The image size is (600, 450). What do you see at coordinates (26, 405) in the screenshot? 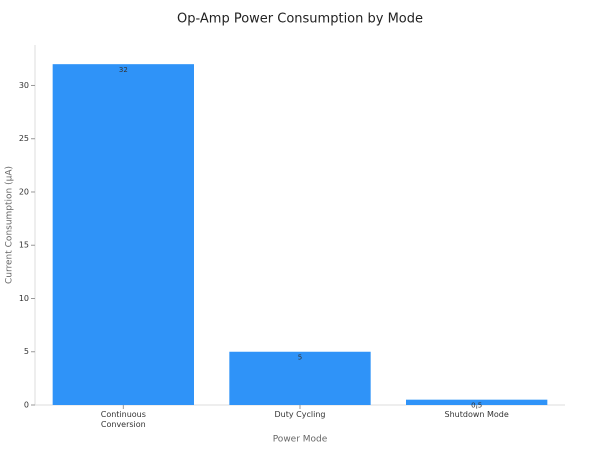
I see `y-tick-label: 0` at bounding box center [26, 405].